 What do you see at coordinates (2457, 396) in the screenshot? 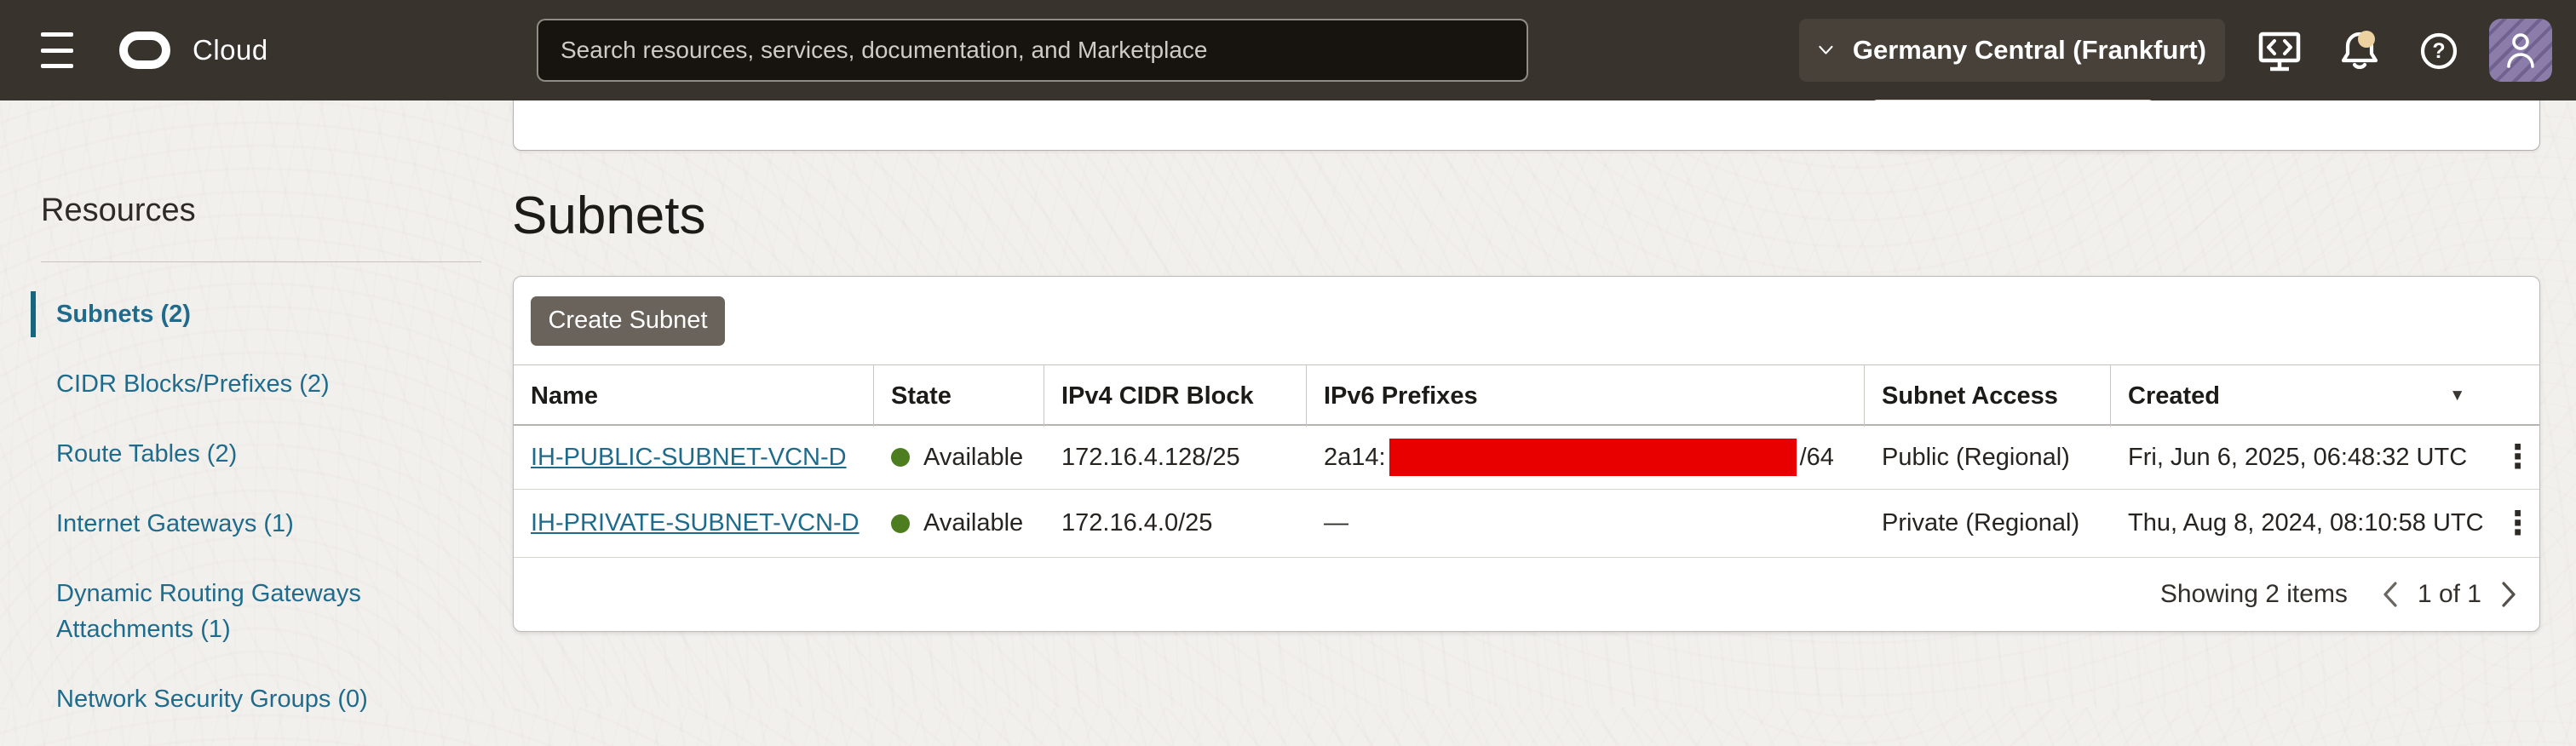
I see `sort-desc-icon: ▼` at bounding box center [2457, 396].